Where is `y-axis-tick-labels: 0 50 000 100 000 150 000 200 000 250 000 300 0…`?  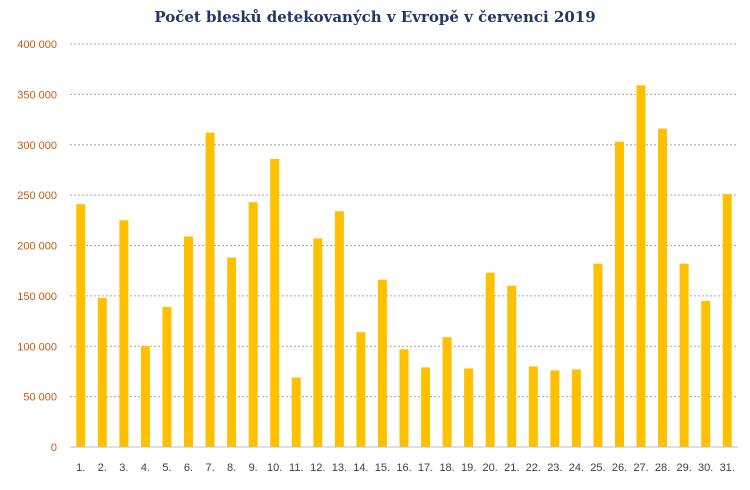
y-axis-tick-labels: 0 50 000 100 000 150 000 200 000 250 000 300 0… is located at coordinates (37, 246).